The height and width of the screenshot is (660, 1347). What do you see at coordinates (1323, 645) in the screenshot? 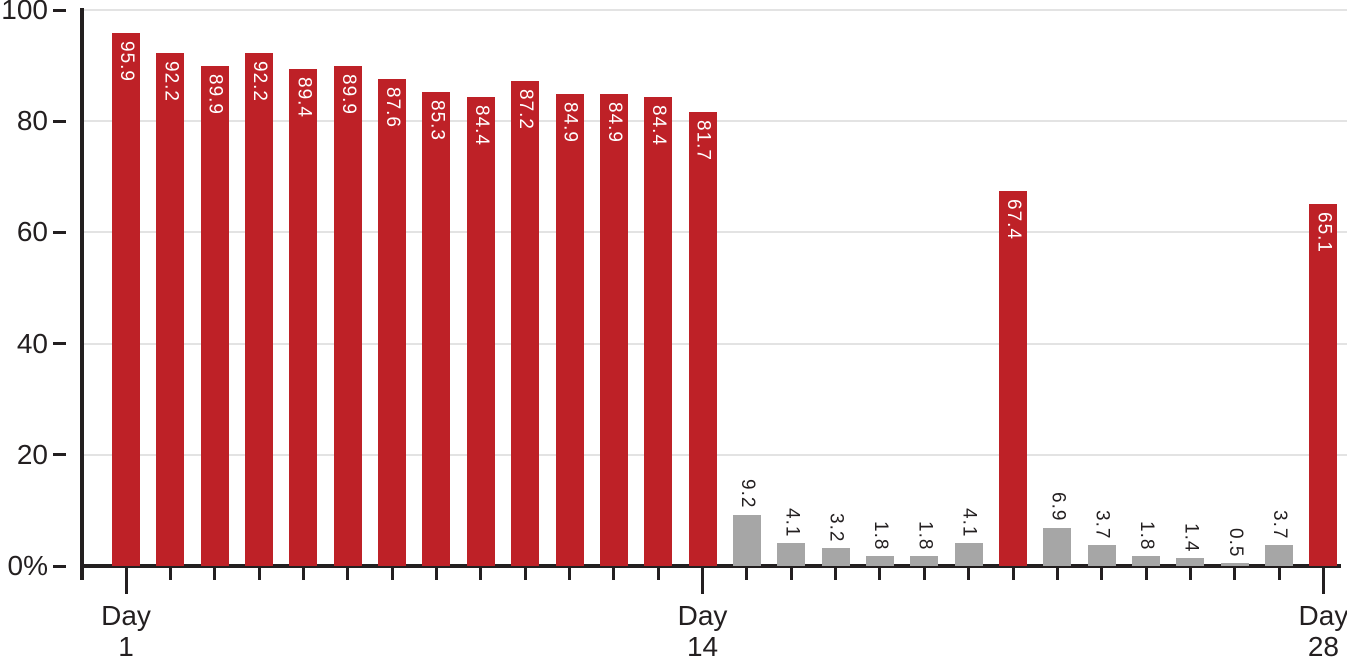
I see `x-axis-label-line2: 28` at bounding box center [1323, 645].